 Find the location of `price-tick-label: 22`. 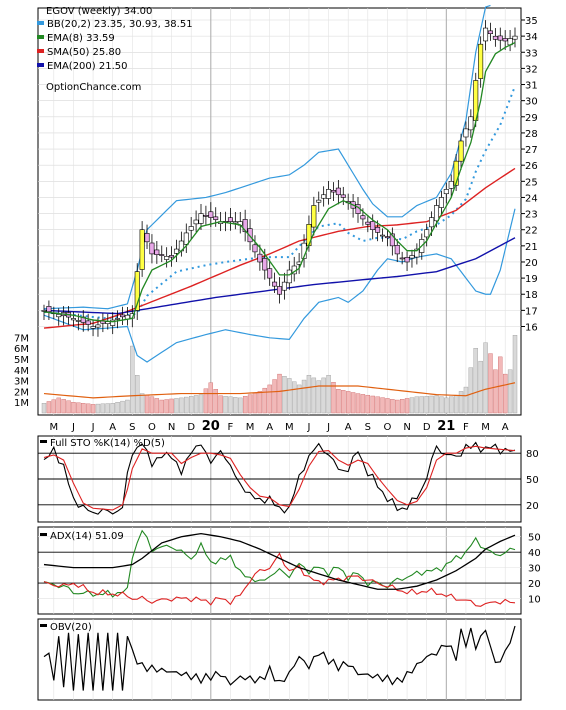

price-tick-label: 22 is located at coordinates (531, 231).